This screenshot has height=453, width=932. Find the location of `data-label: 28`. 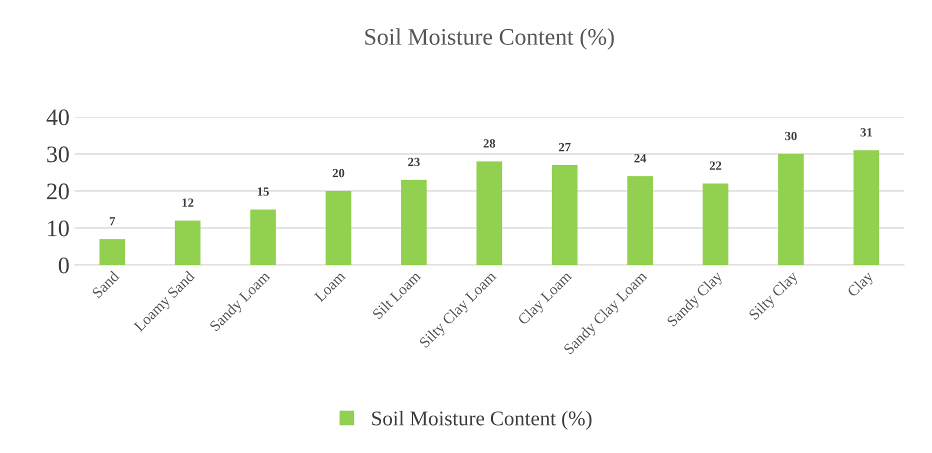

data-label: 28 is located at coordinates (490, 143).